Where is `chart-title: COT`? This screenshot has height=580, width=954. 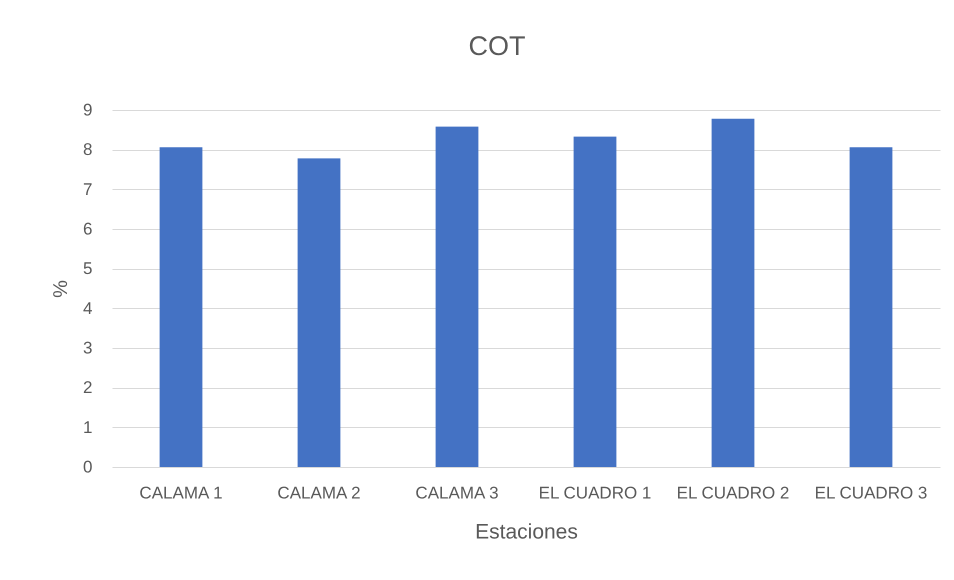
chart-title: COT is located at coordinates (497, 46).